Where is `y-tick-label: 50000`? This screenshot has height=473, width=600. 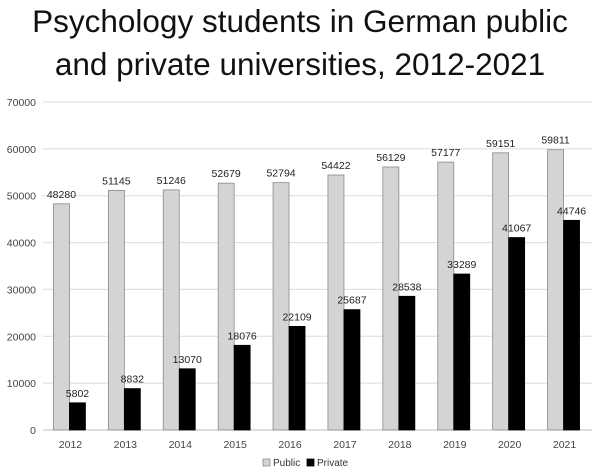 y-tick-label: 50000 is located at coordinates (21, 197).